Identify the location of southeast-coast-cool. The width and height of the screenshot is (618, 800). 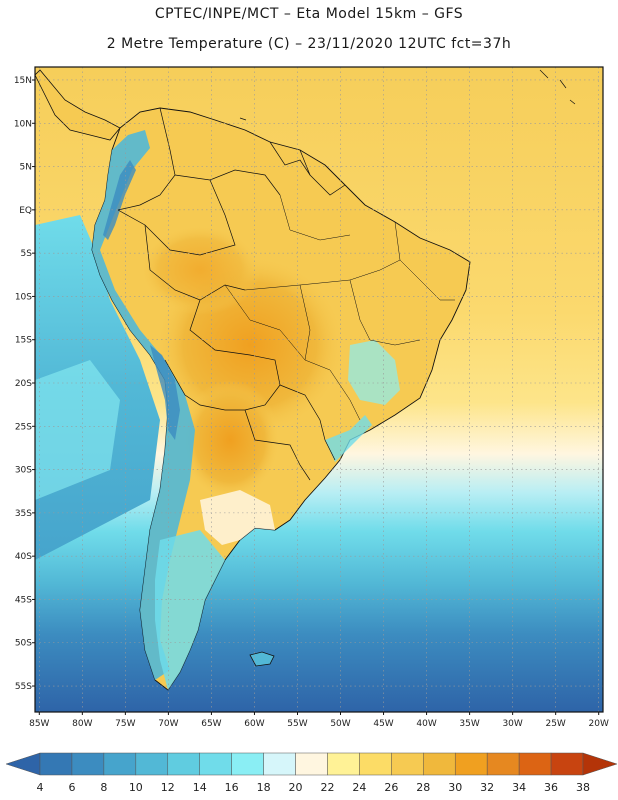
(348, 438).